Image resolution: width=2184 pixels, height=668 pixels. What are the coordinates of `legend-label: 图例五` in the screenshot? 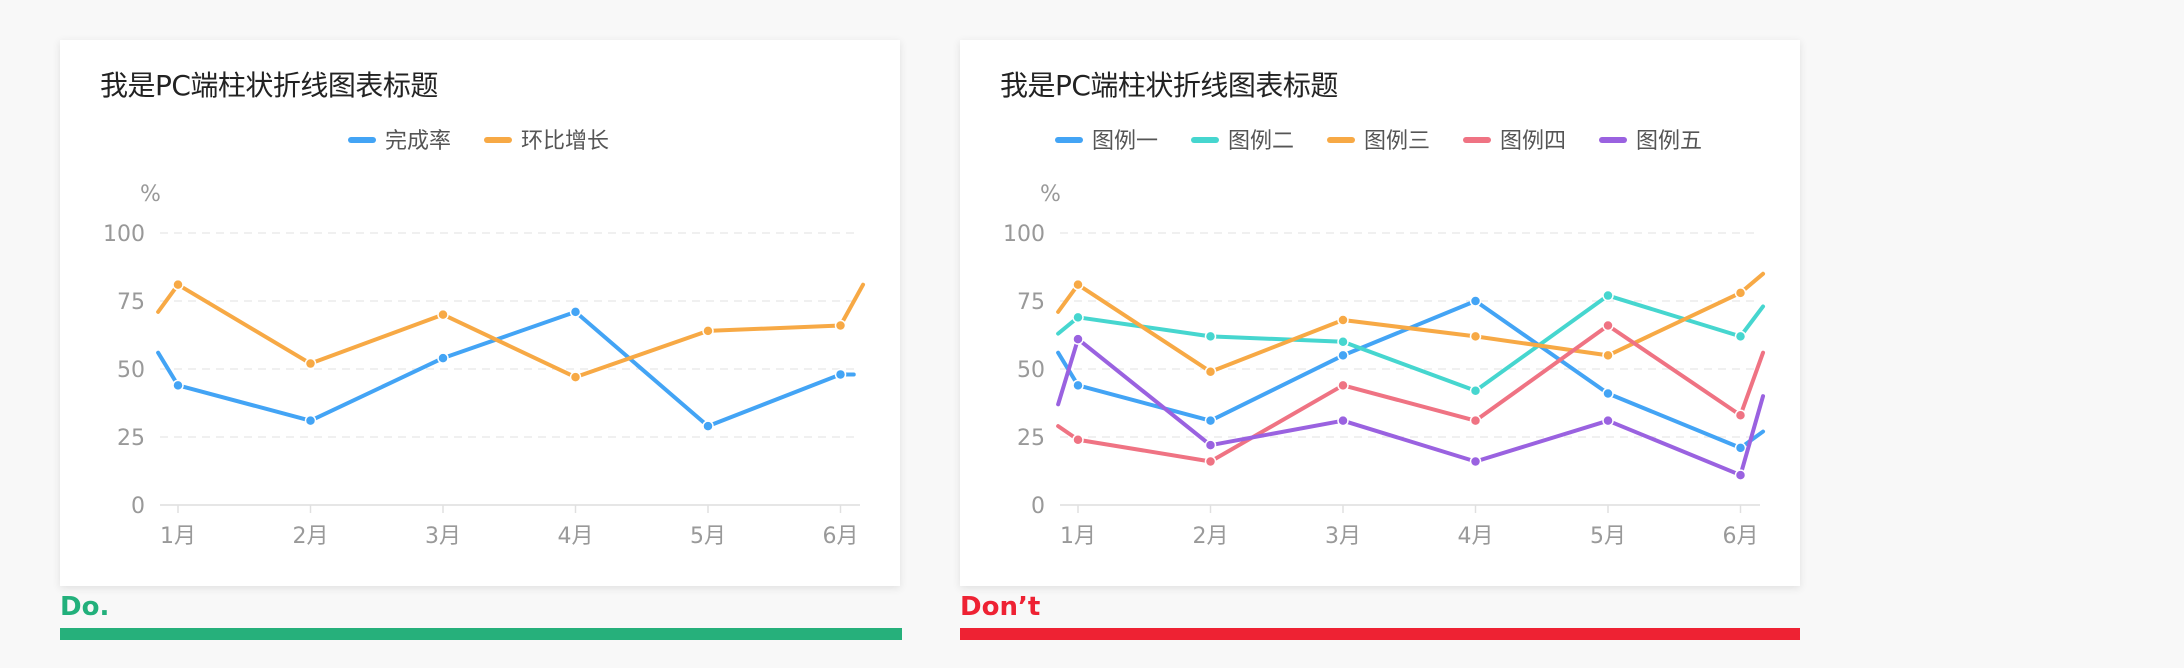 It's located at (1669, 141).